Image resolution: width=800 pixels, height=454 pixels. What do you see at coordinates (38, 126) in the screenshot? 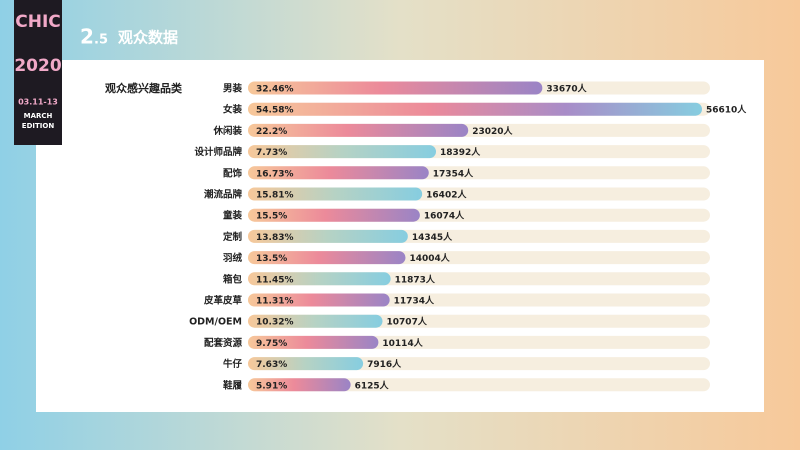
I see `logo-text: EDITION` at bounding box center [38, 126].